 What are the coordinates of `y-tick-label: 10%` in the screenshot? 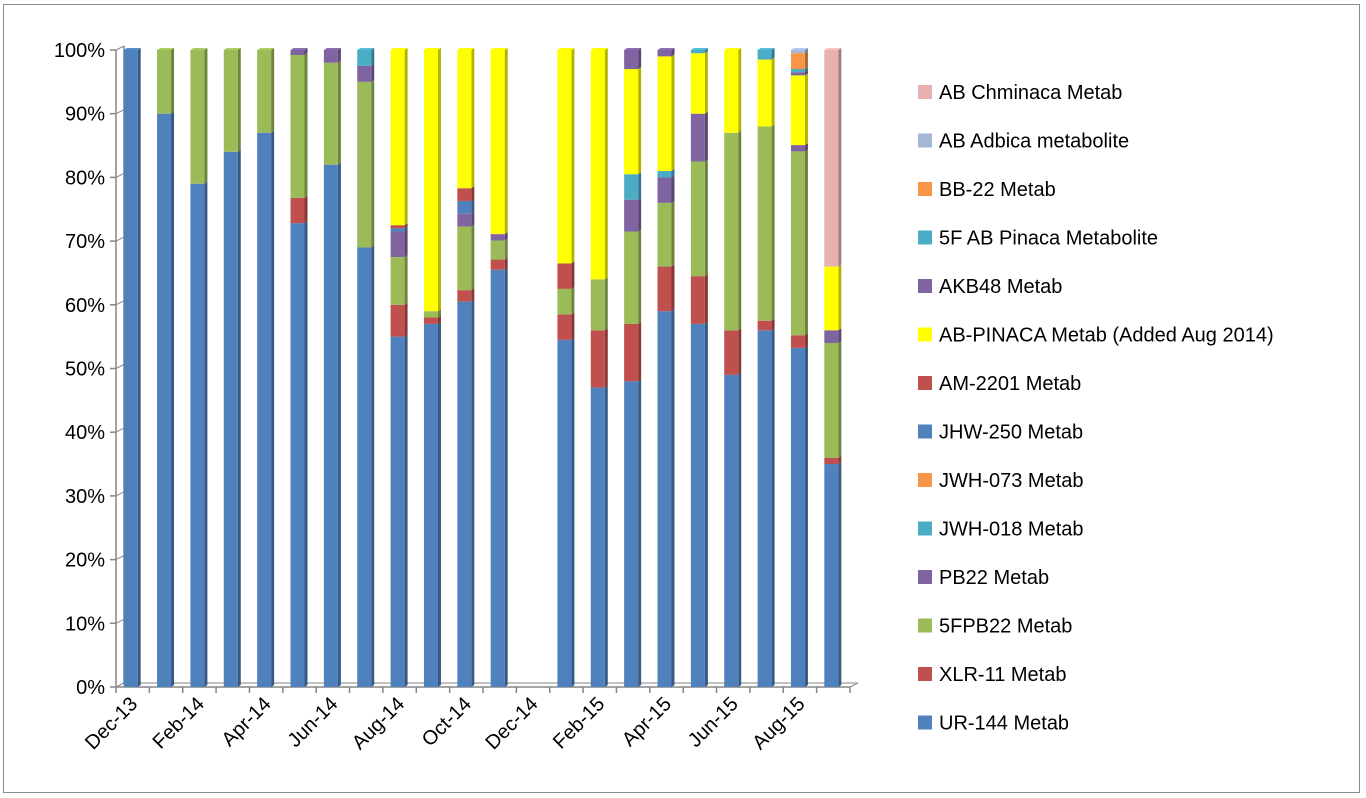 It's located at (85, 624).